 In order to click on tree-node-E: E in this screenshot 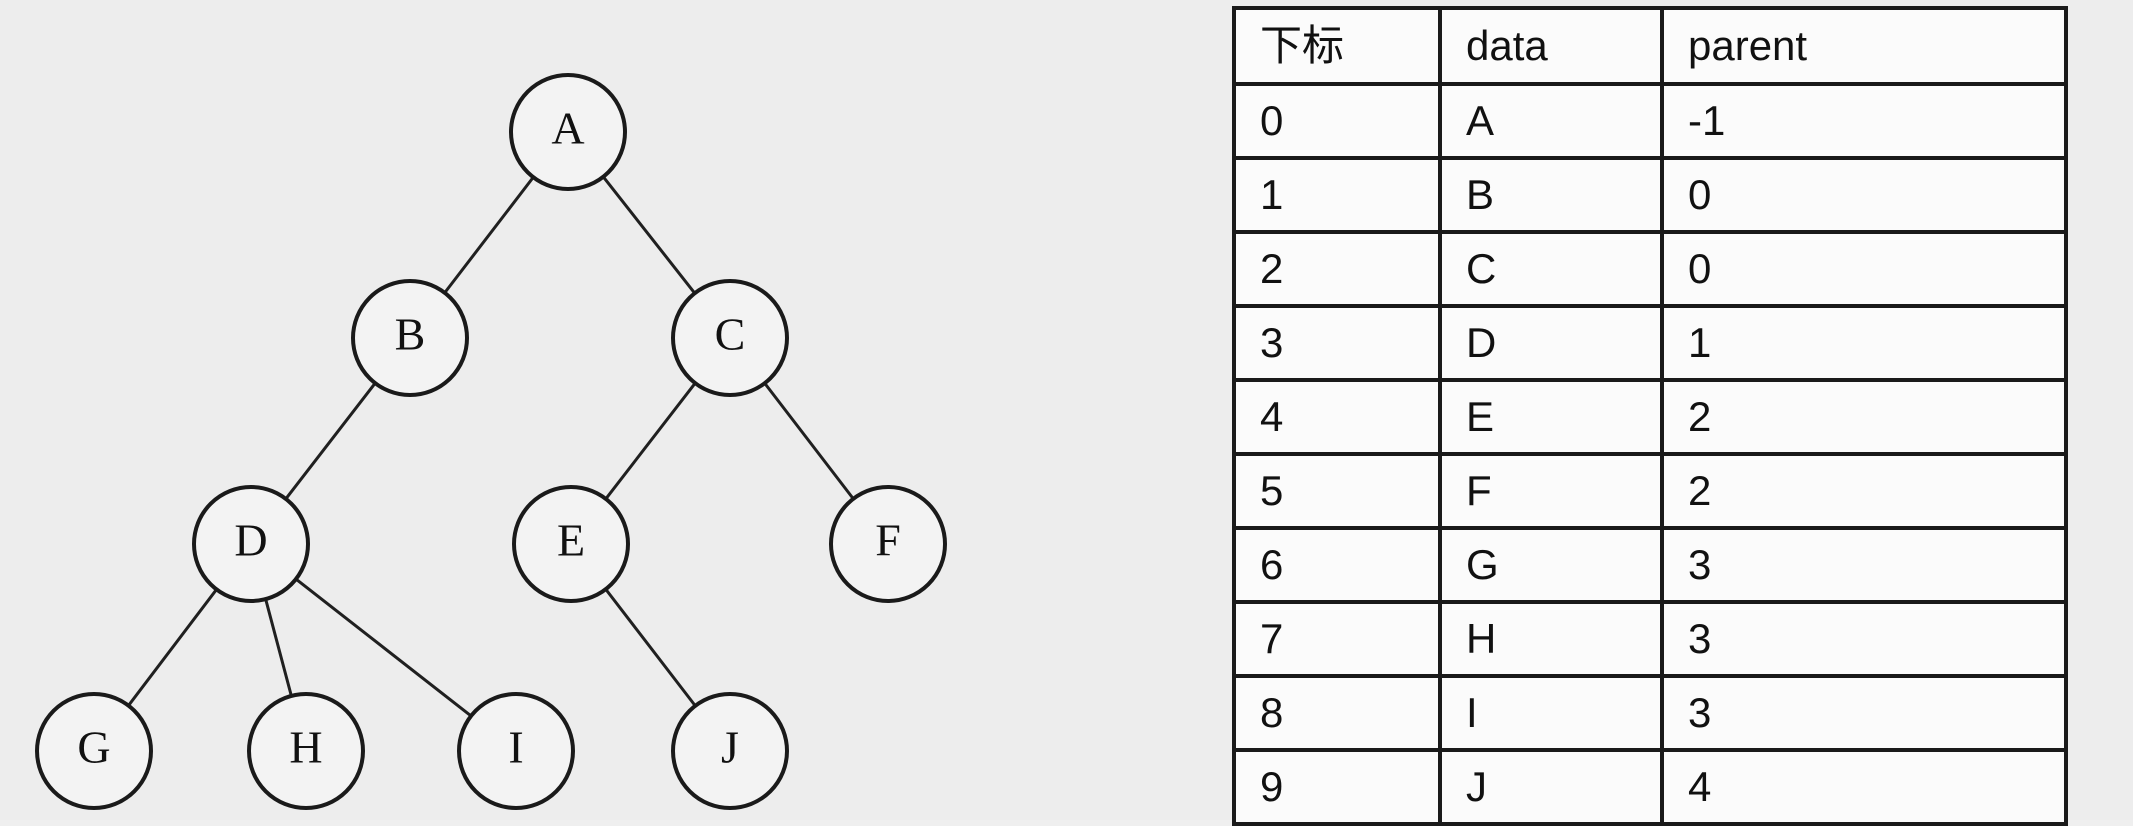, I will do `click(571, 544)`.